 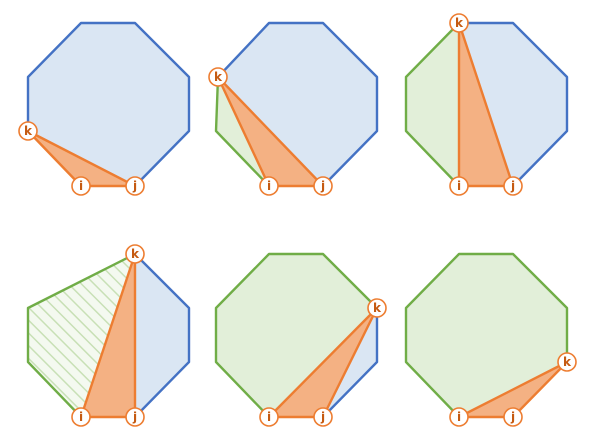 What do you see at coordinates (293, 109) in the screenshot?
I see `panel-2: i j k` at bounding box center [293, 109].